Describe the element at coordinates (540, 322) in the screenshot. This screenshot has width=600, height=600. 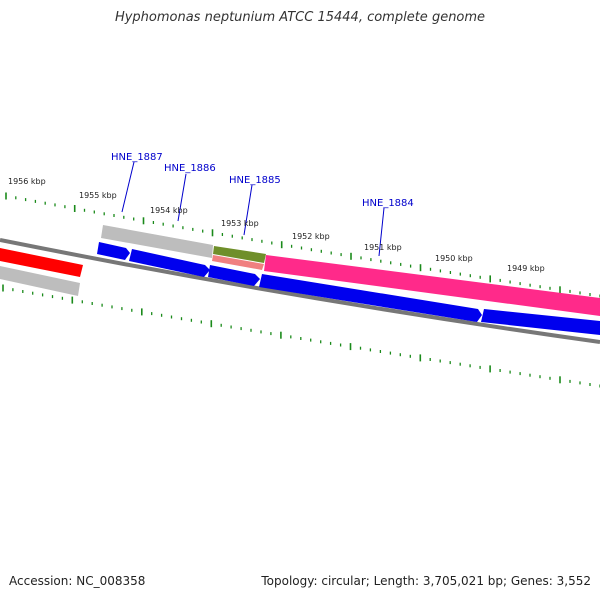
I see `gene-arrow-next` at that location.